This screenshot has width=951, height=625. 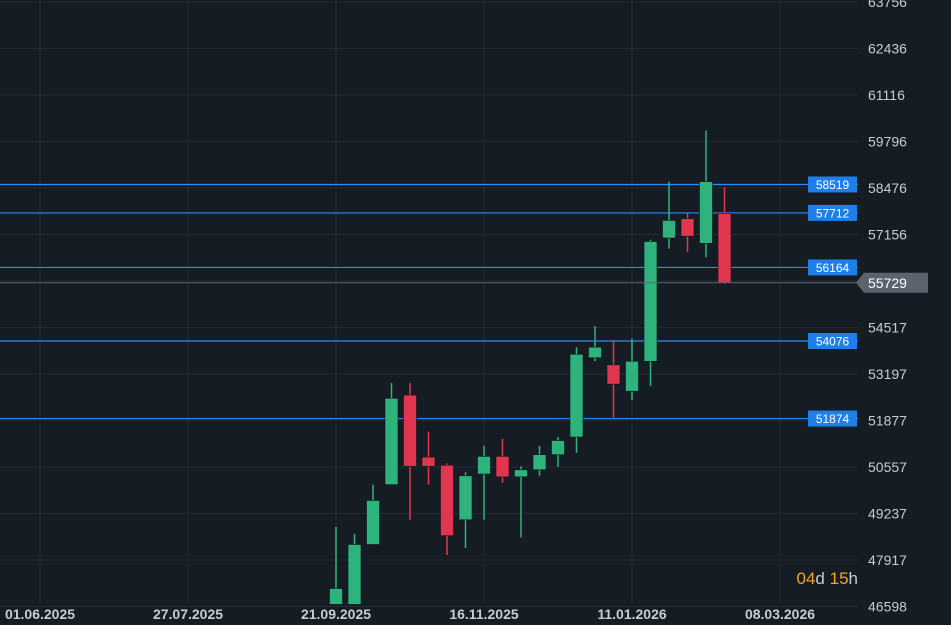 I want to click on price-tick-label: 63756, so click(x=887, y=5).